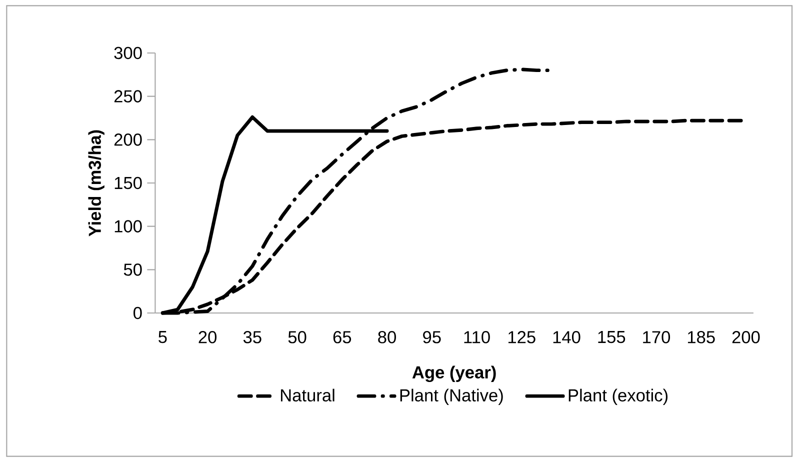 This screenshot has width=797, height=459. What do you see at coordinates (297, 337) in the screenshot?
I see `x-tick-label: 50` at bounding box center [297, 337].